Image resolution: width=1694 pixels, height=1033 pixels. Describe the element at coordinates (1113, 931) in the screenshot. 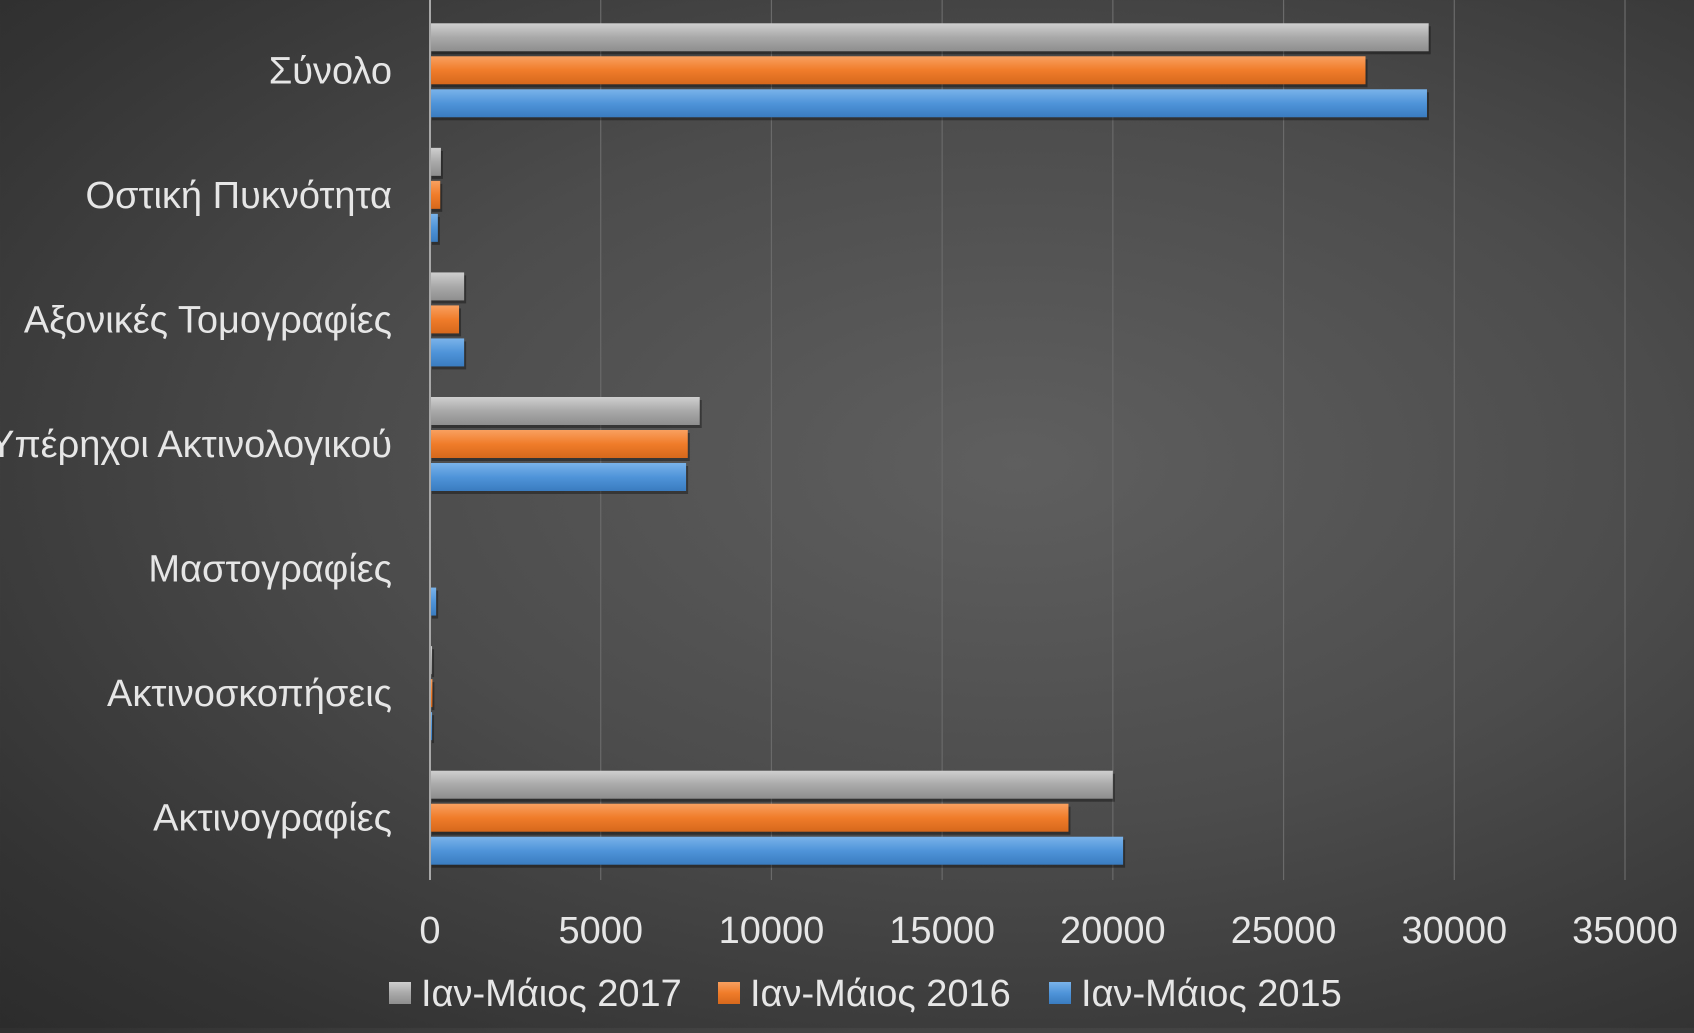

I see `x-tick-label: 20000` at that location.